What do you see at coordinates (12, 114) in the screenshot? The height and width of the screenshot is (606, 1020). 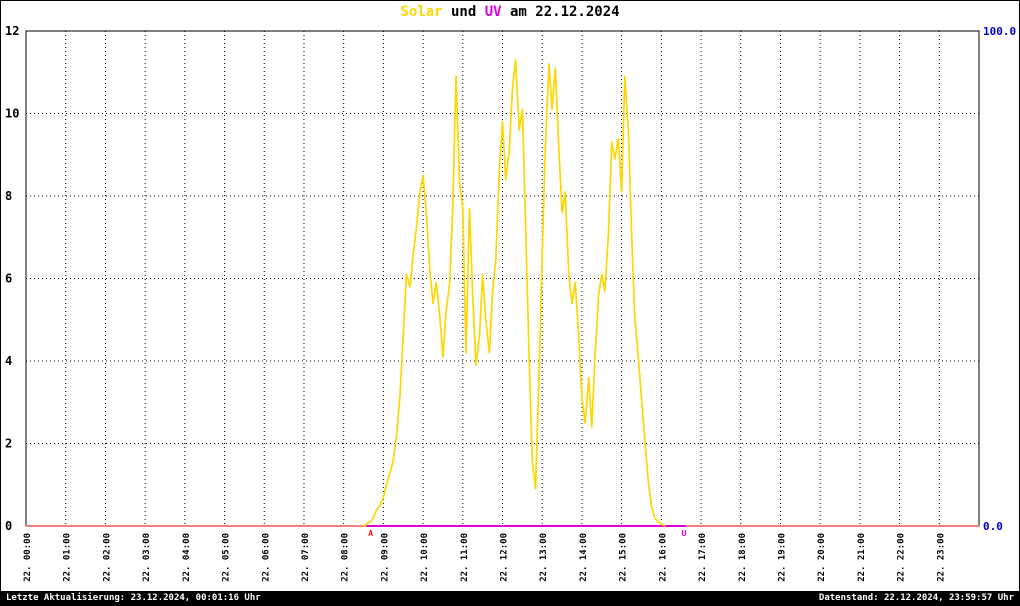 I see `y-left-tick-label: 10` at bounding box center [12, 114].